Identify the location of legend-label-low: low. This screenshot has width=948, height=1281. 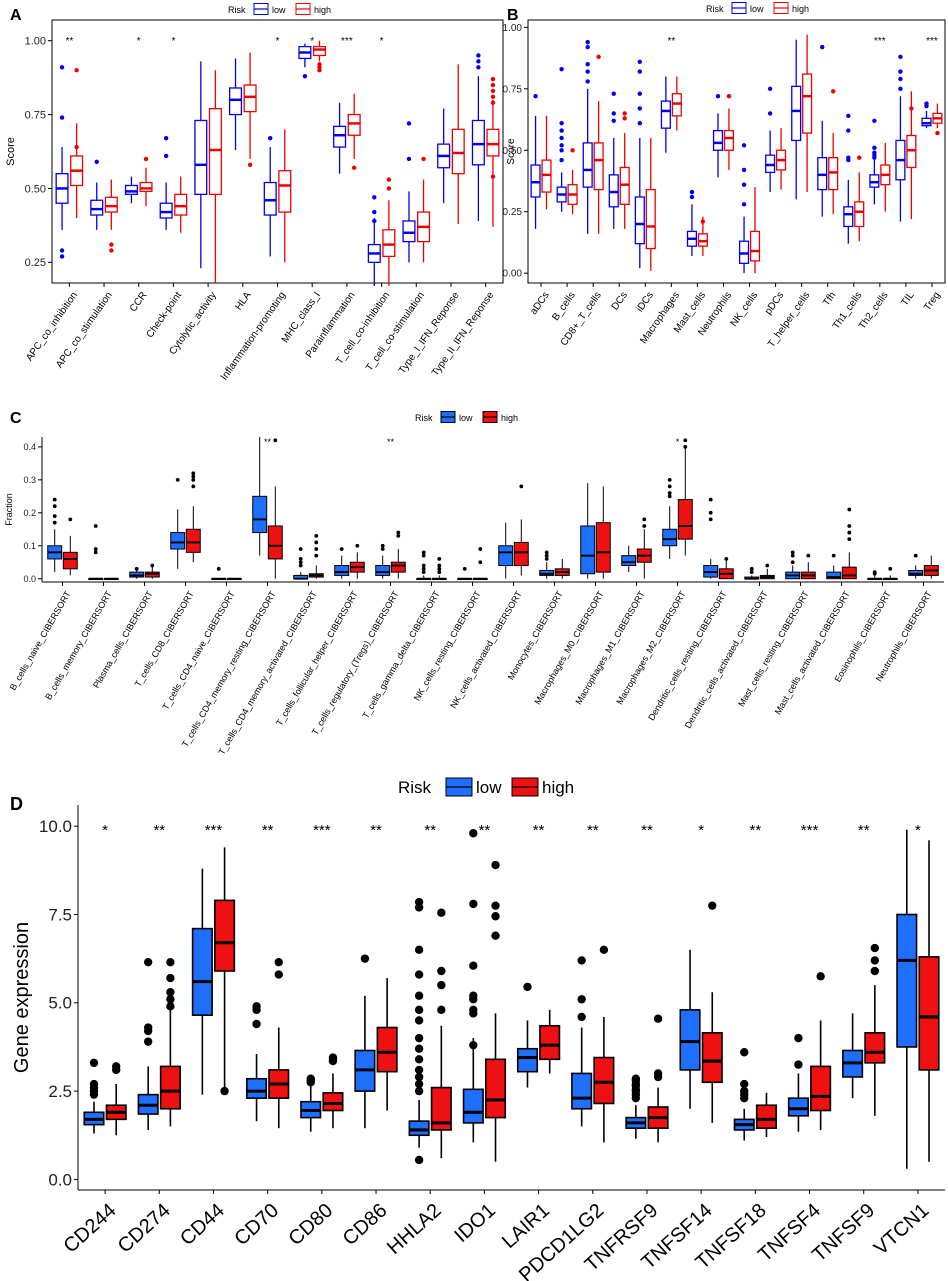
(757, 9).